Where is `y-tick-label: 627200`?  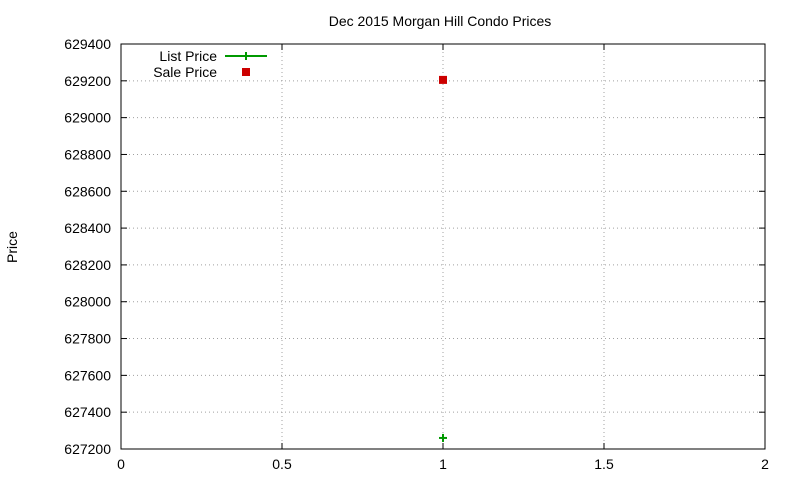 y-tick-label: 627200 is located at coordinates (87, 449).